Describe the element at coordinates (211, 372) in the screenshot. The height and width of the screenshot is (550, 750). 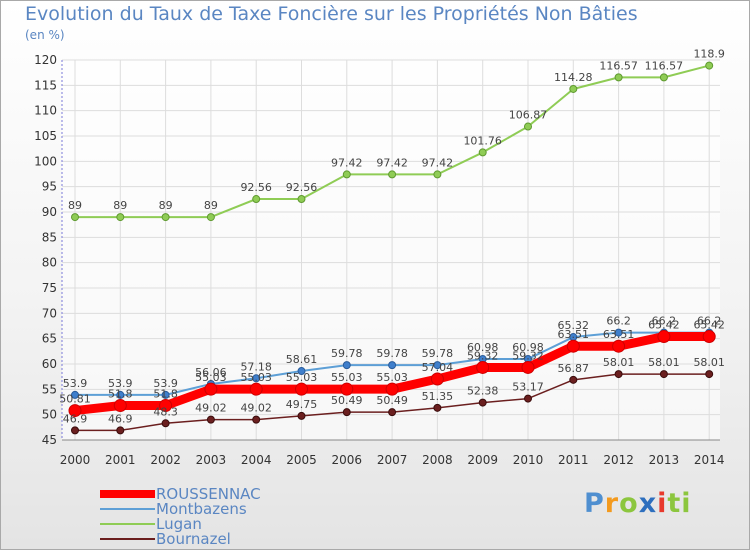
I see `data-label-montbazens: 56.06` at that location.